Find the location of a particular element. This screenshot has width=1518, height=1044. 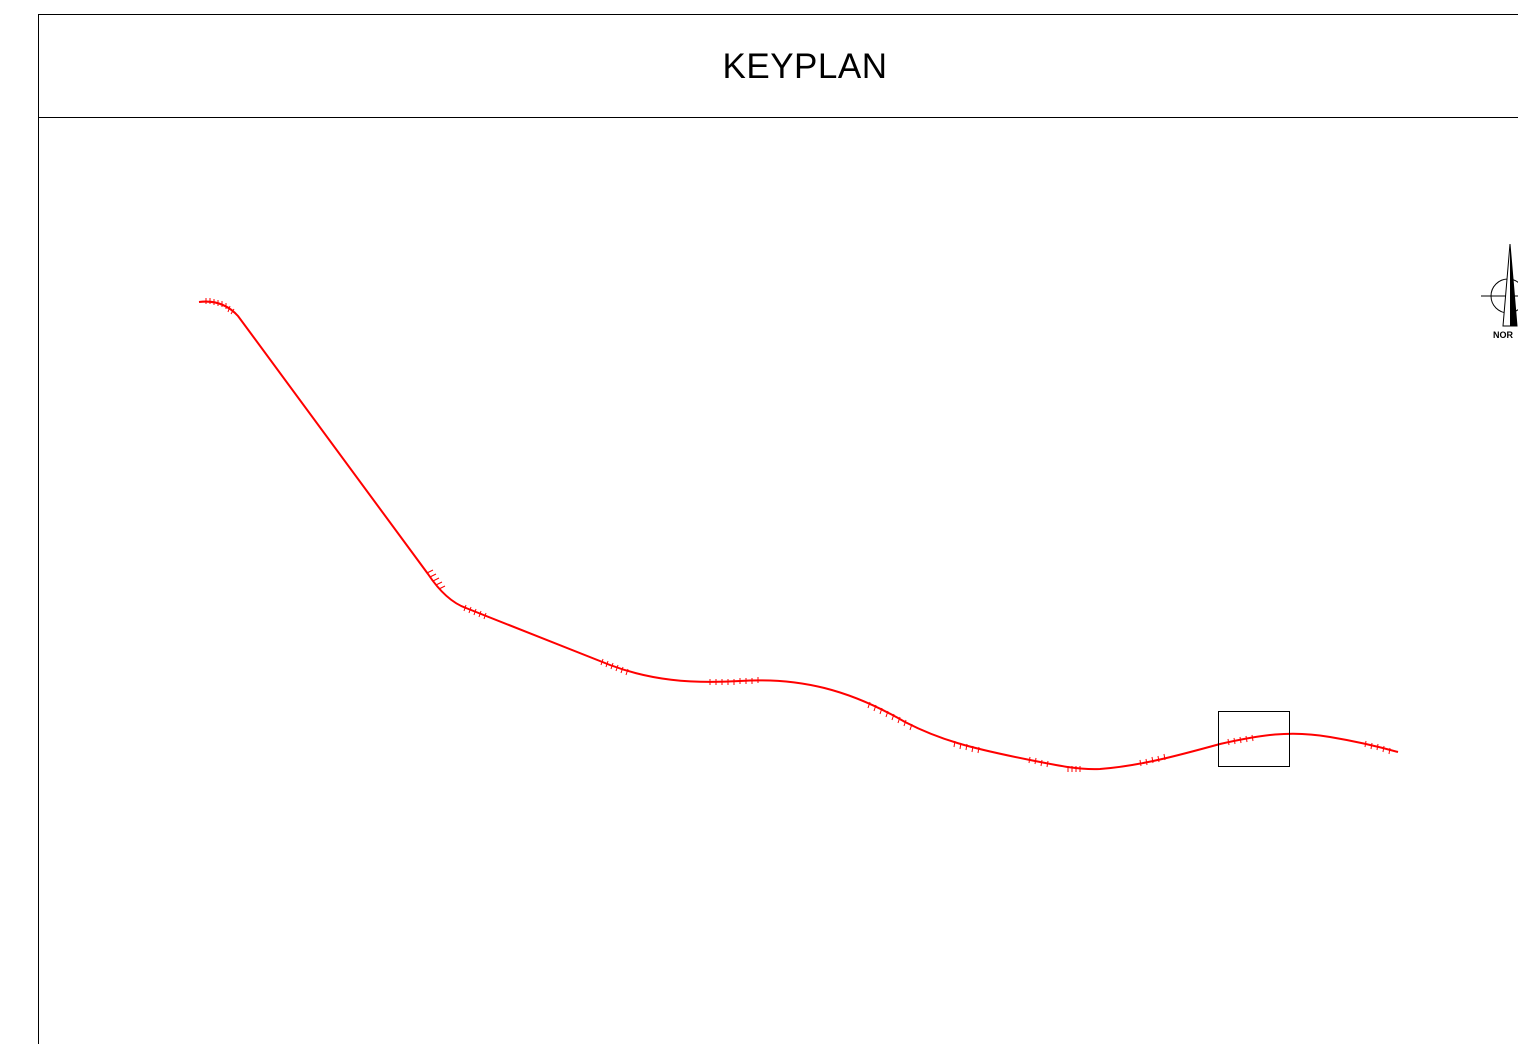

title-block: KEYPLAN is located at coordinates (778, 66).